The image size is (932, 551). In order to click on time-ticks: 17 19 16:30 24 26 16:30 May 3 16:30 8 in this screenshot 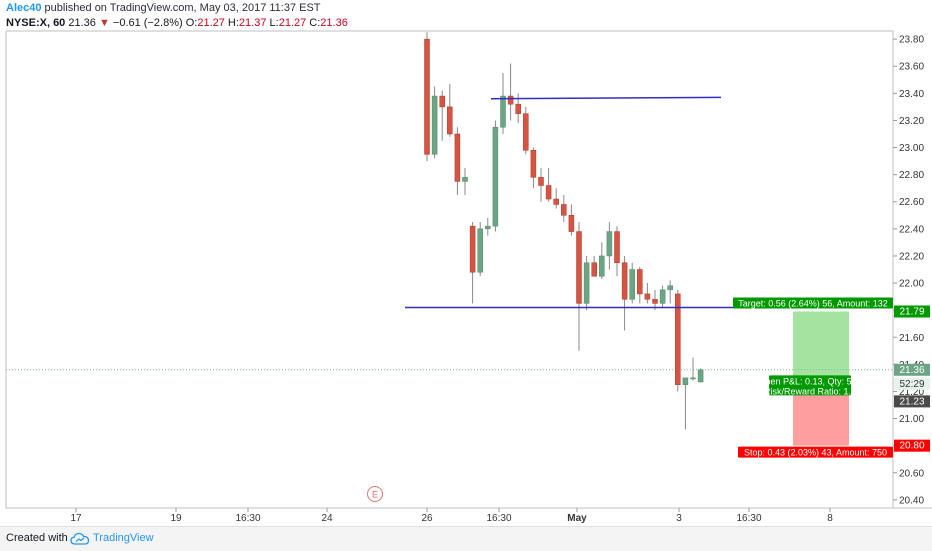, I will do `click(451, 516)`.